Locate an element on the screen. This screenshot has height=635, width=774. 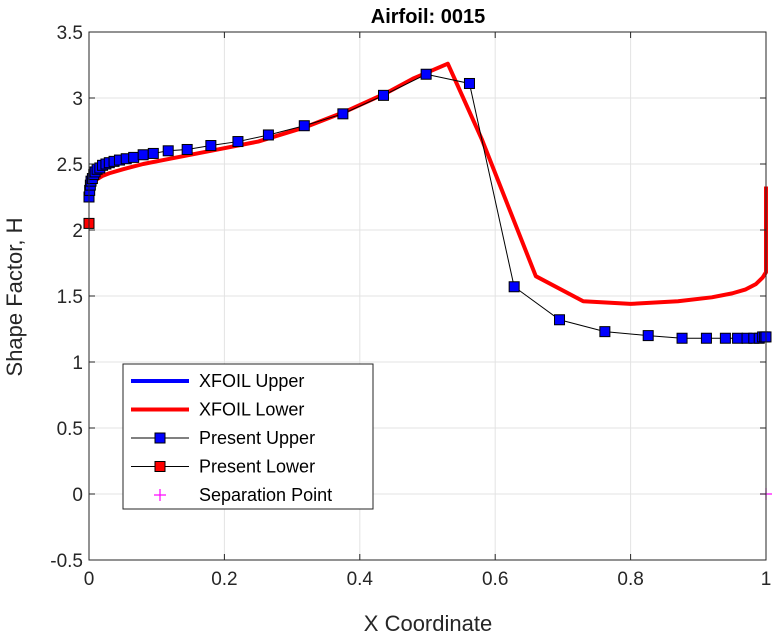
x-tick-label: 1 is located at coordinates (766, 579).